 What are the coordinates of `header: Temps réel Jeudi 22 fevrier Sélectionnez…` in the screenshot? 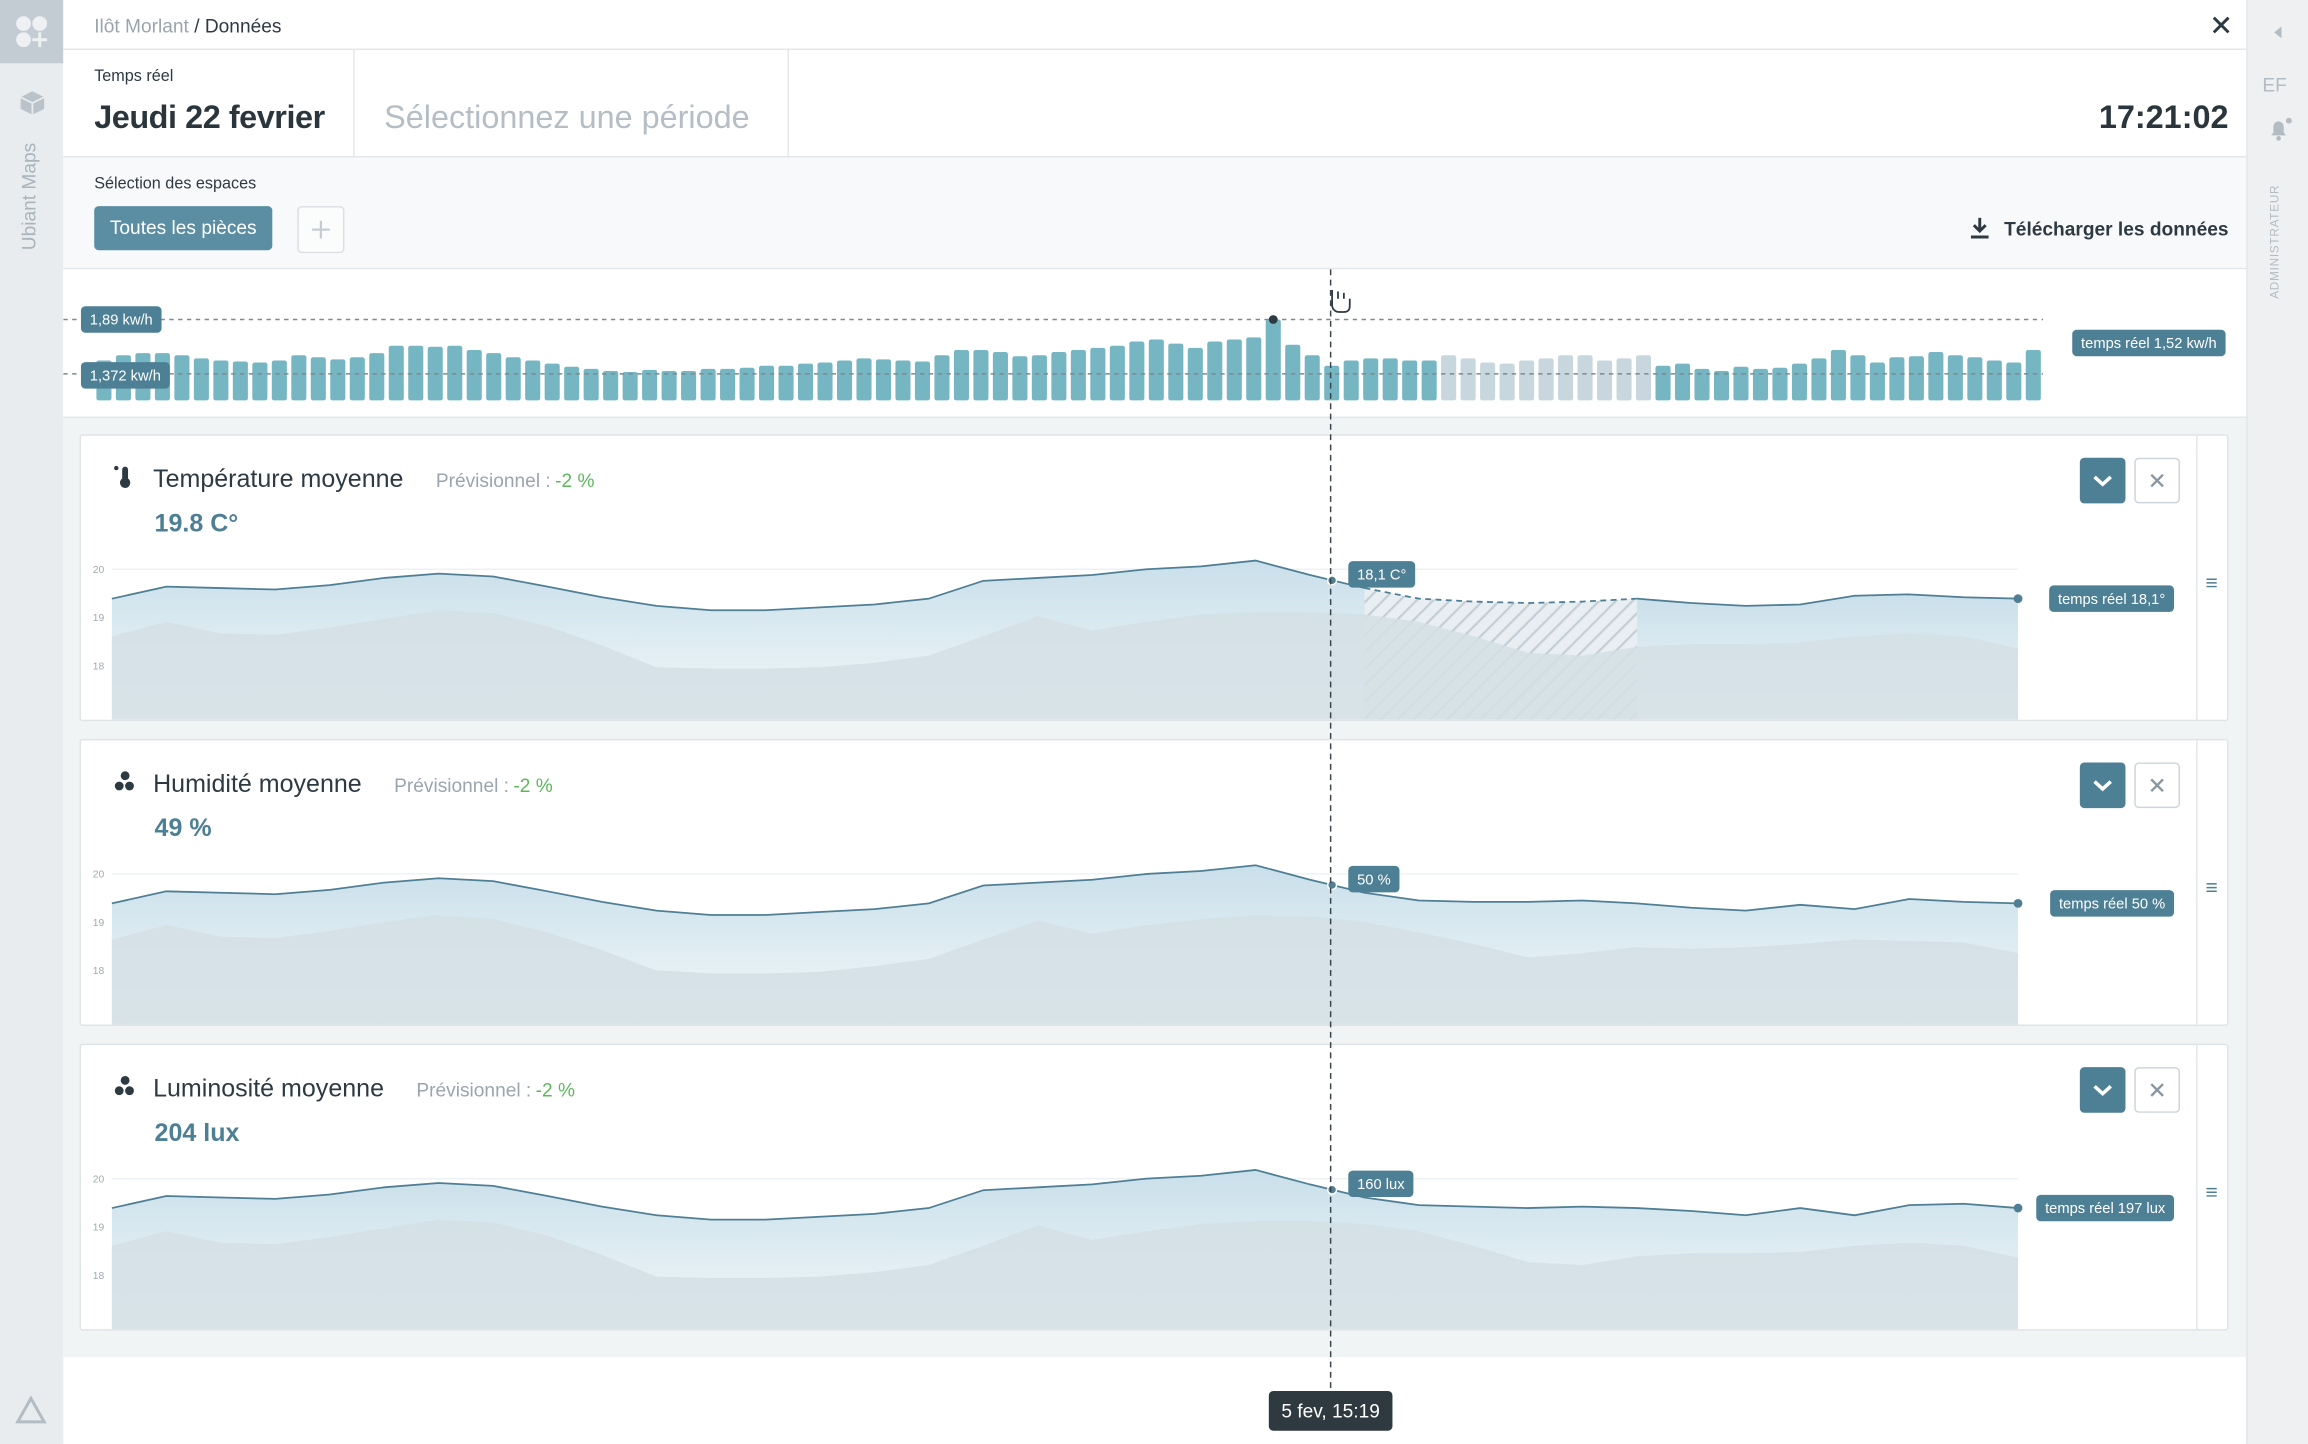 It's located at (1155, 104).